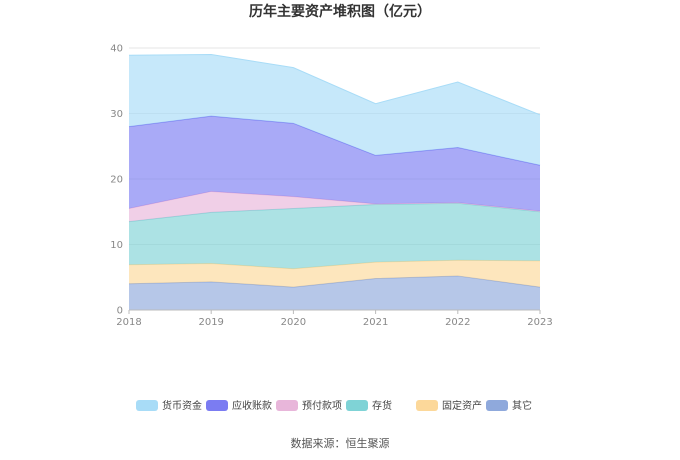 Image resolution: width=680 pixels, height=460 pixels. Describe the element at coordinates (509, 405) in the screenshot. I see `legend-item-其它: 其它` at that location.